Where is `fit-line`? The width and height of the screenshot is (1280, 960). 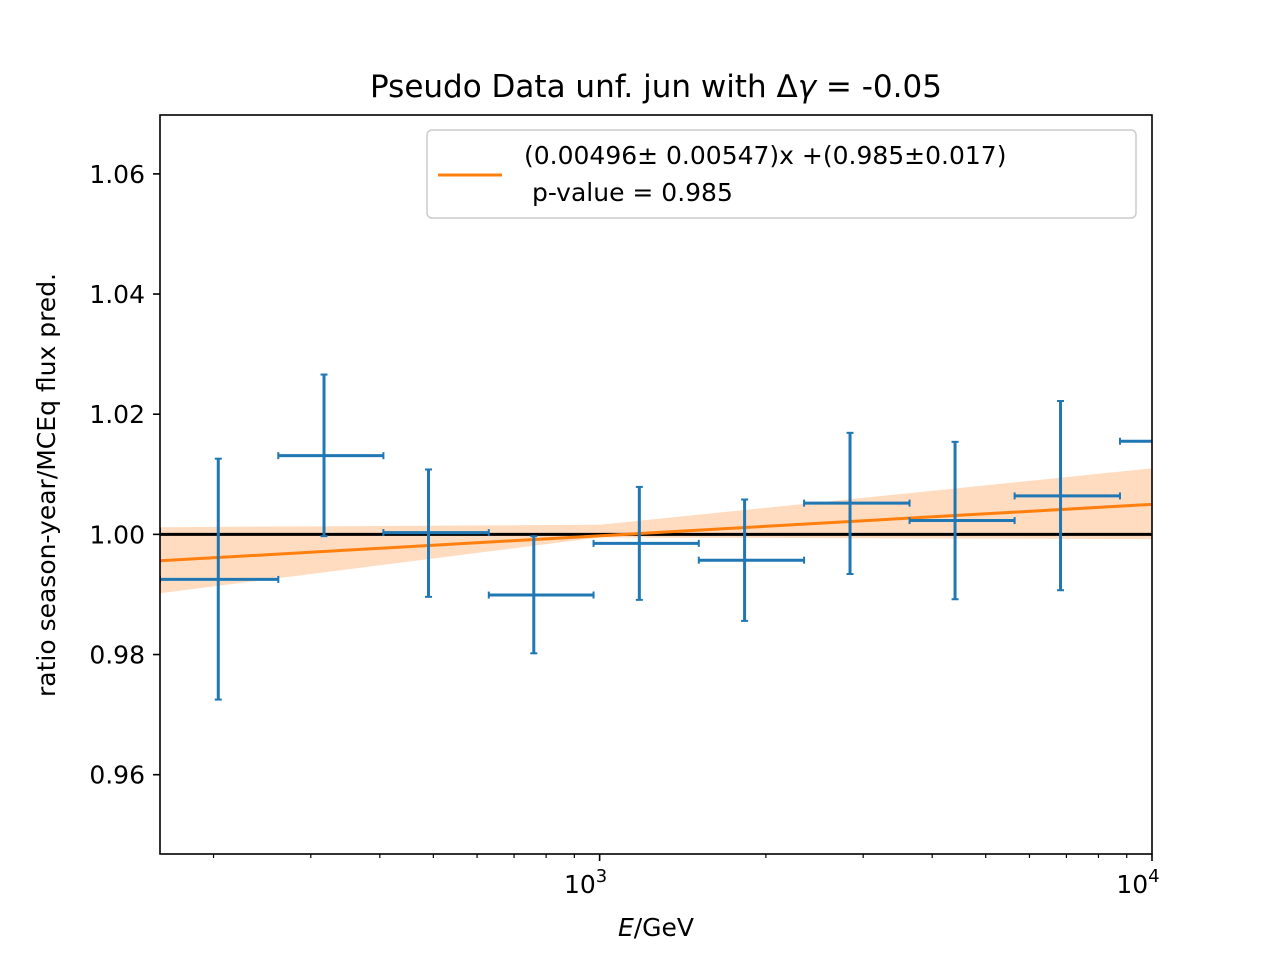 fit-line is located at coordinates (656, 532).